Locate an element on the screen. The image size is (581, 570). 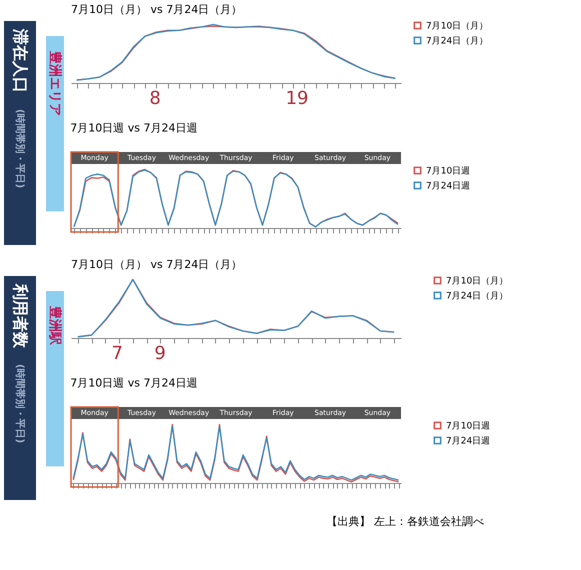
text: 豊洲駅 is located at coordinates (54, 325).